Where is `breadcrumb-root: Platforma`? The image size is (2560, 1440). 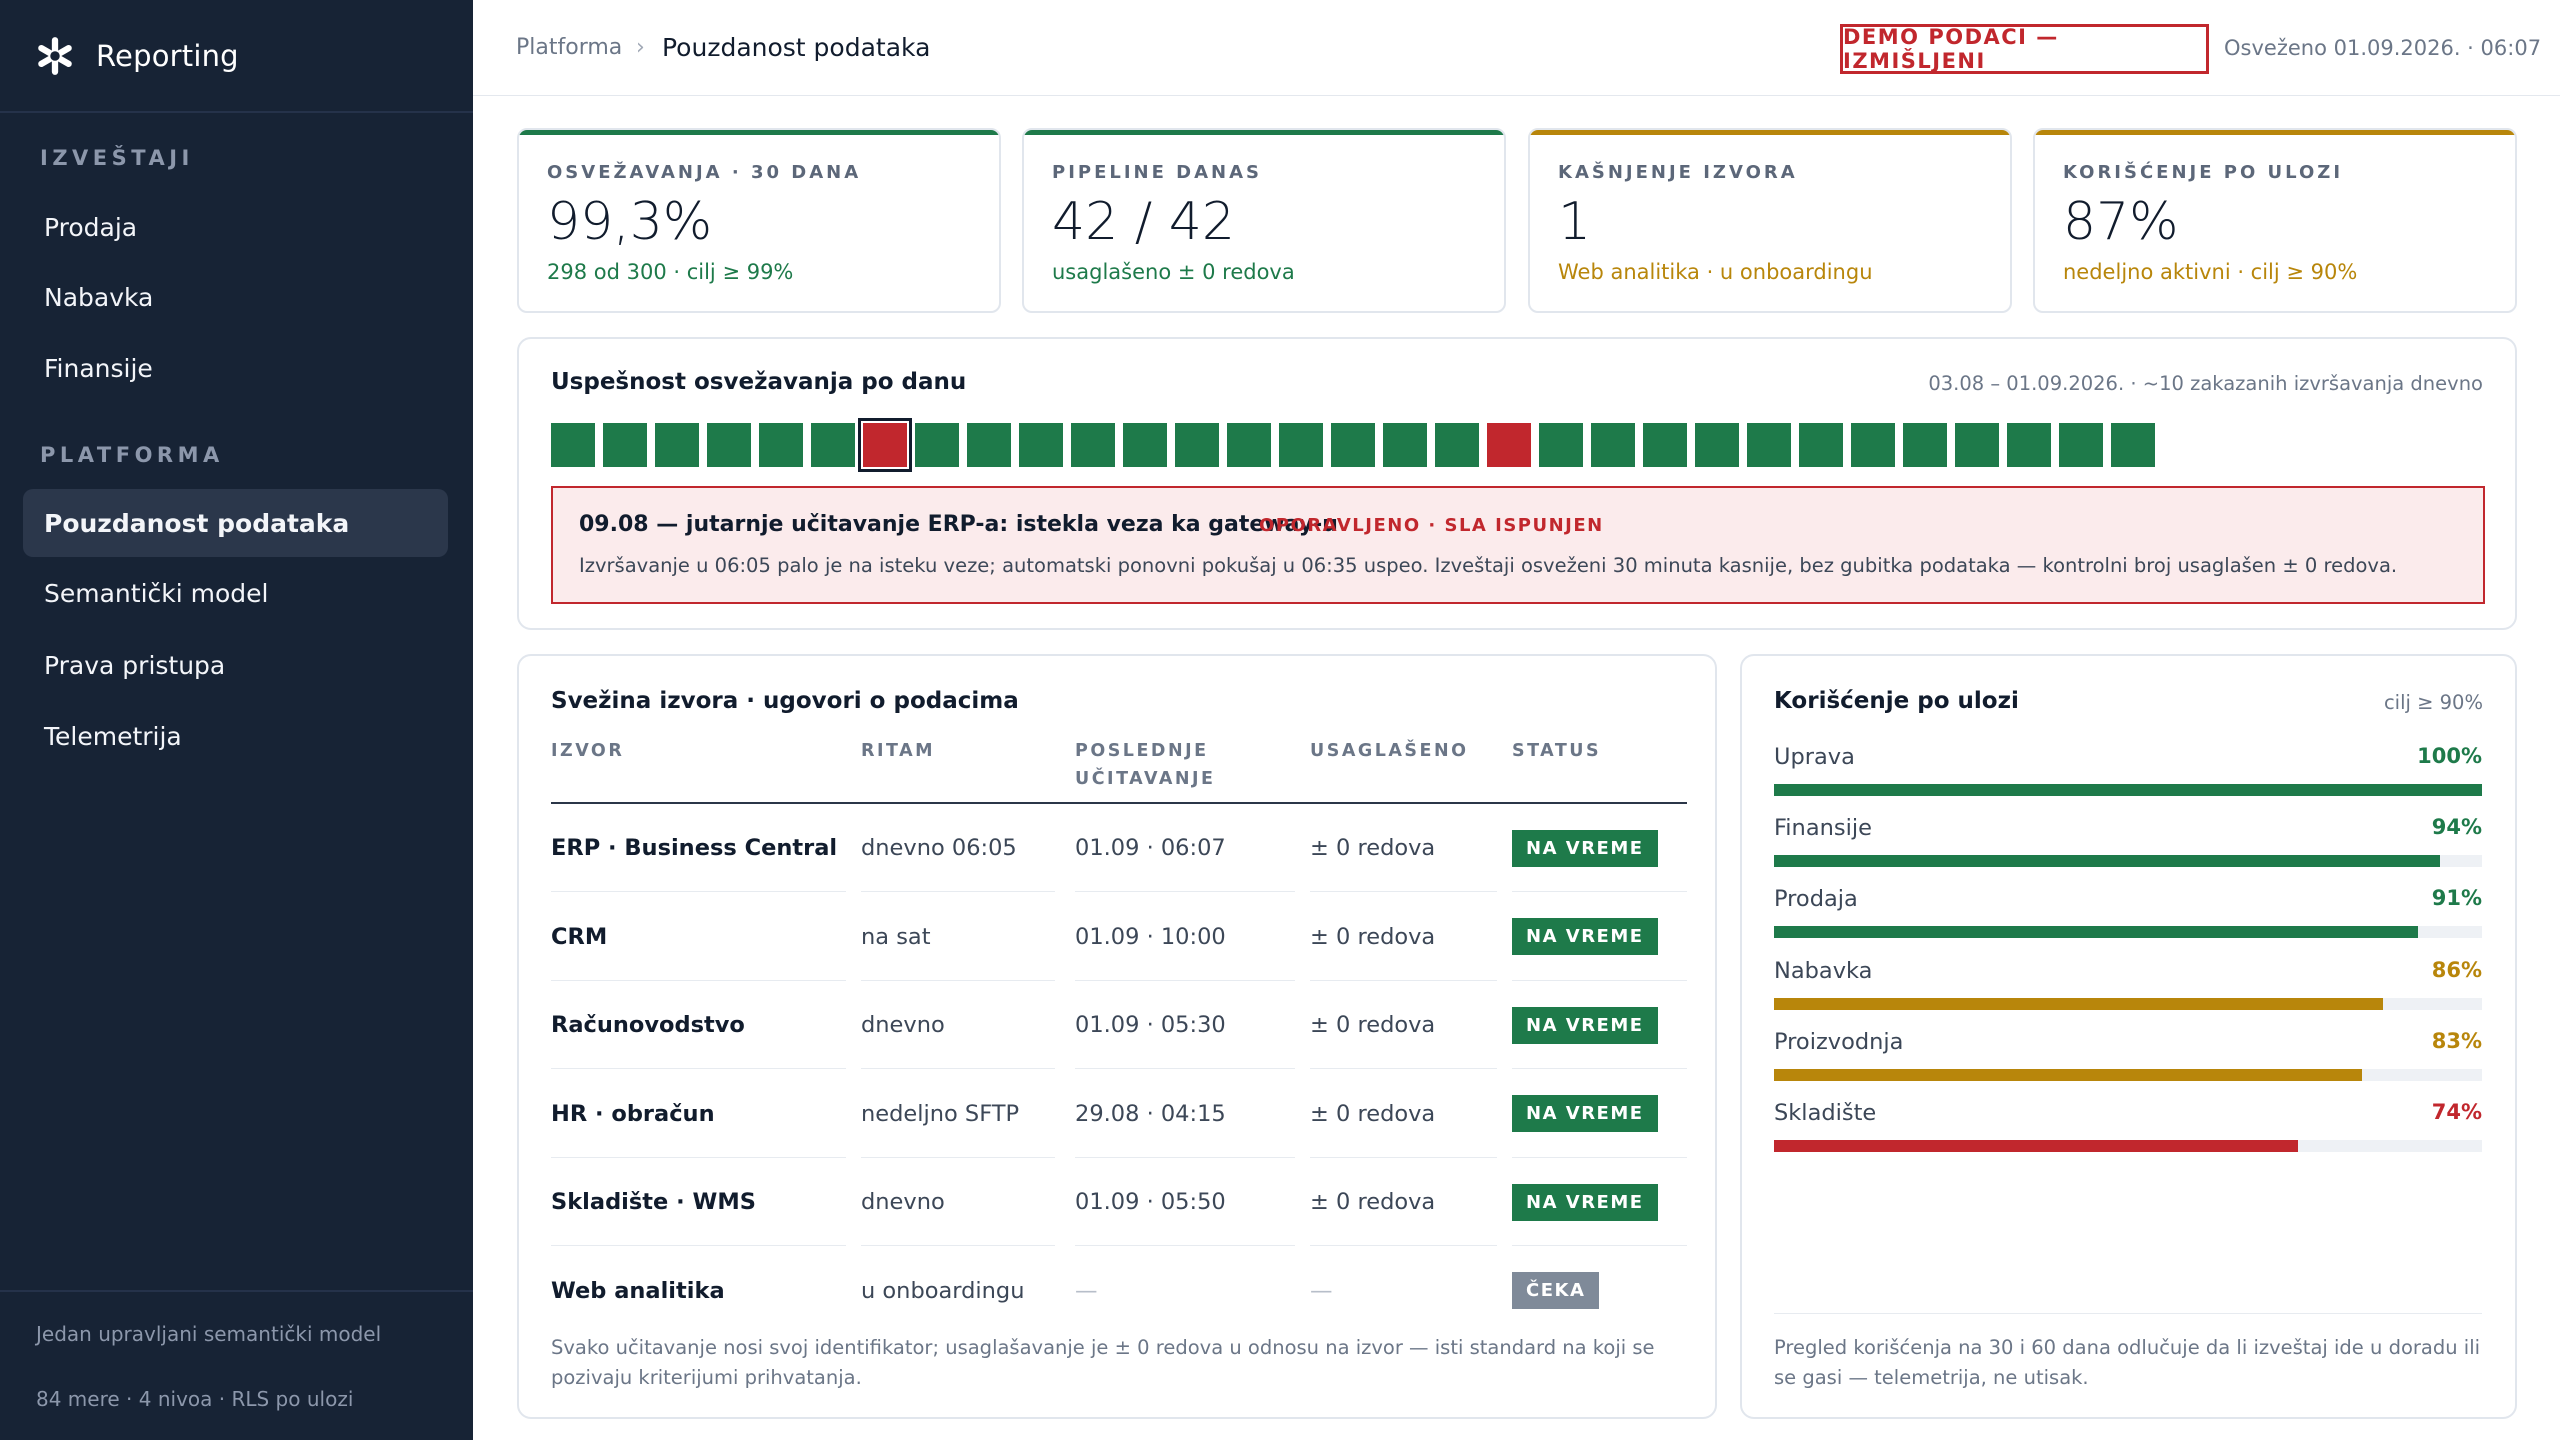 breadcrumb-root: Platforma is located at coordinates (569, 47).